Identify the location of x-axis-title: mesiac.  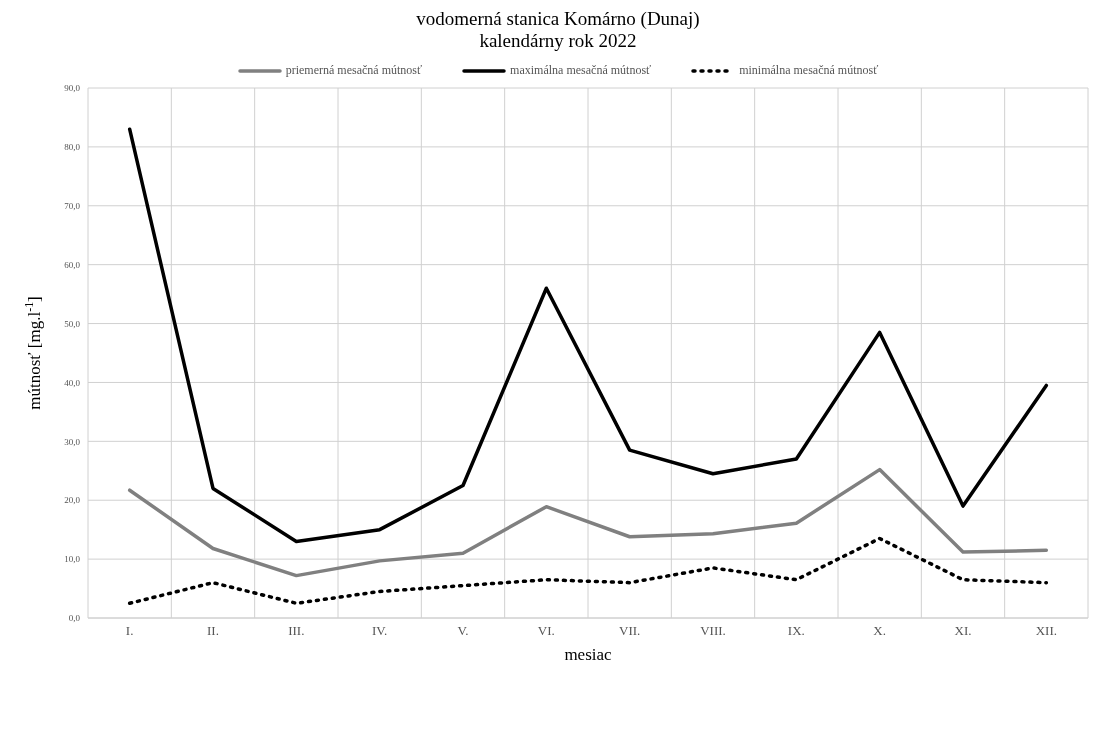
(588, 654).